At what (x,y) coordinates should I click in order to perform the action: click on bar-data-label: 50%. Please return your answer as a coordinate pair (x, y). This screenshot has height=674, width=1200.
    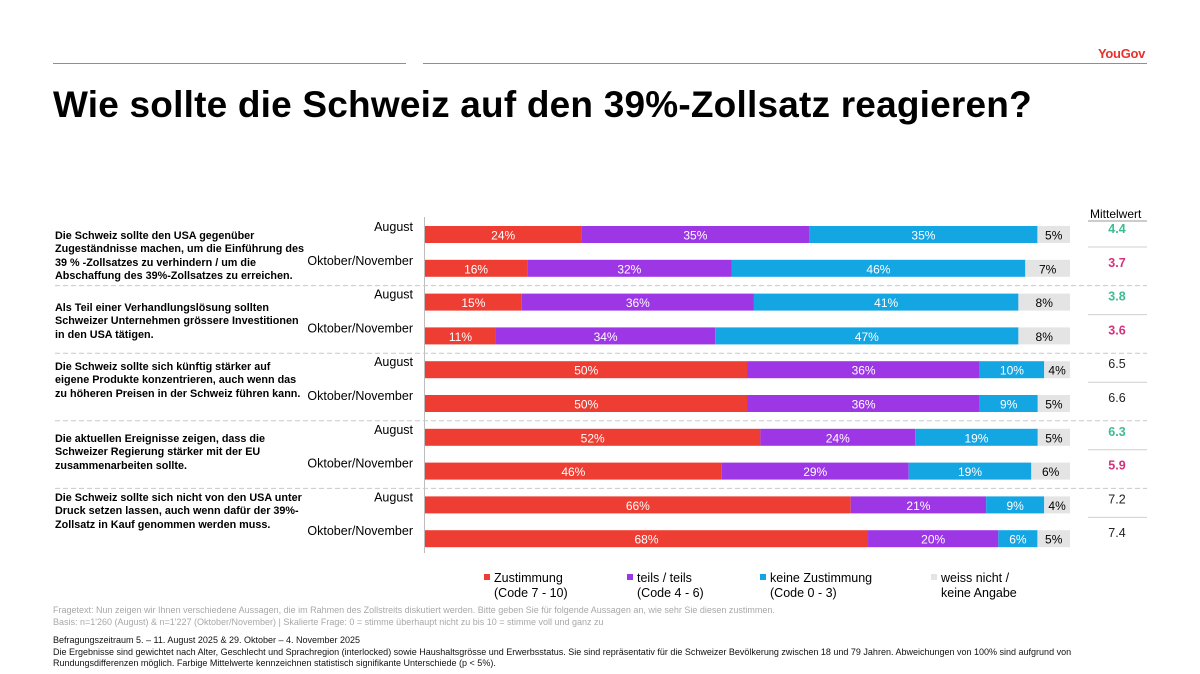
    Looking at the image, I should click on (586, 371).